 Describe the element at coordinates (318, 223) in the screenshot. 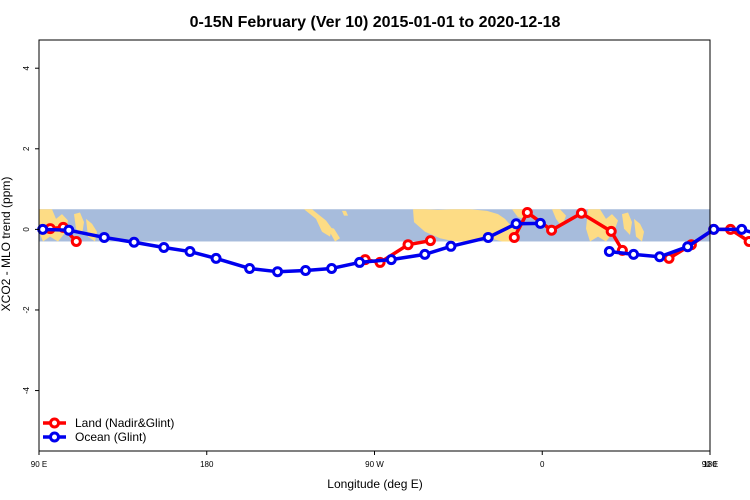

I see `land-central-america` at that location.